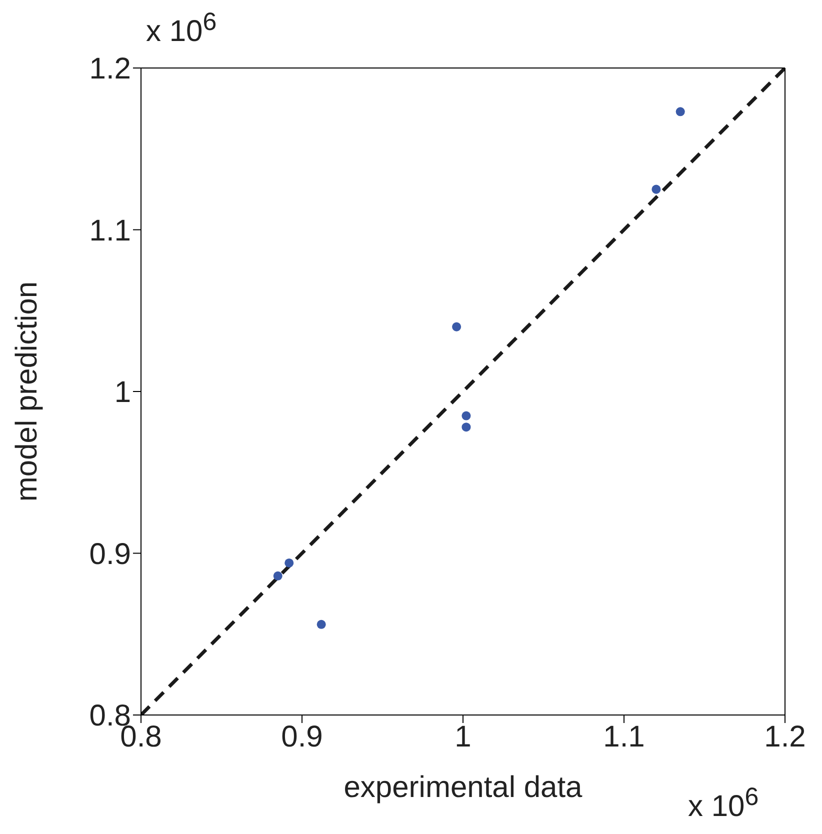 The image size is (822, 834). I want to click on y-tick-label: 1, so click(122, 393).